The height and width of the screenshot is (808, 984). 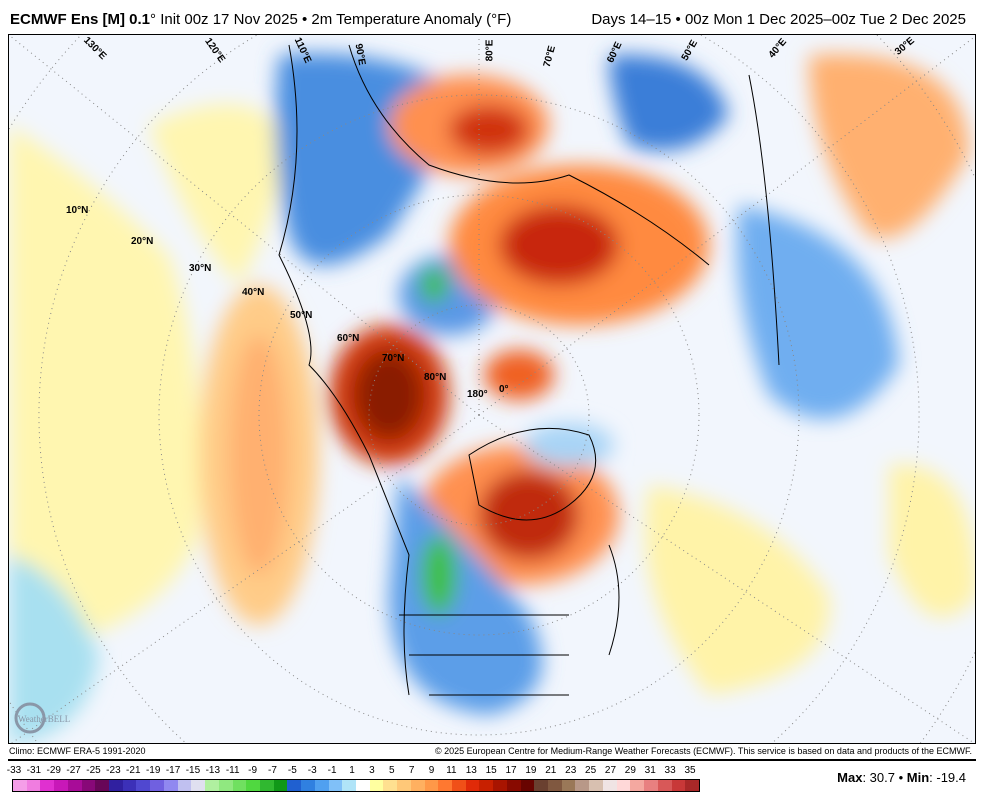 I want to click on colorbar-tick: 29, so click(x=630, y=770).